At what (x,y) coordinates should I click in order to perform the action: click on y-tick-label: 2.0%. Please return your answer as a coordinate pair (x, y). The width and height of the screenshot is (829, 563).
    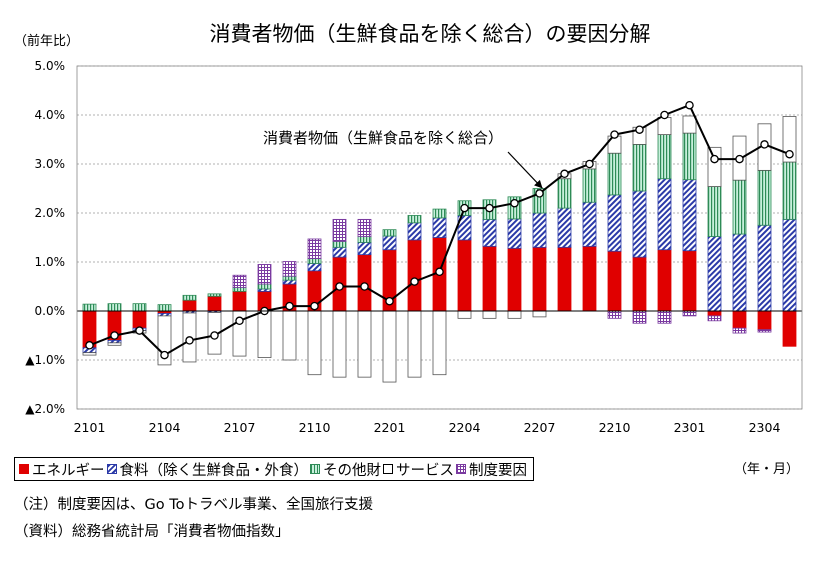
    Looking at the image, I should click on (50, 213).